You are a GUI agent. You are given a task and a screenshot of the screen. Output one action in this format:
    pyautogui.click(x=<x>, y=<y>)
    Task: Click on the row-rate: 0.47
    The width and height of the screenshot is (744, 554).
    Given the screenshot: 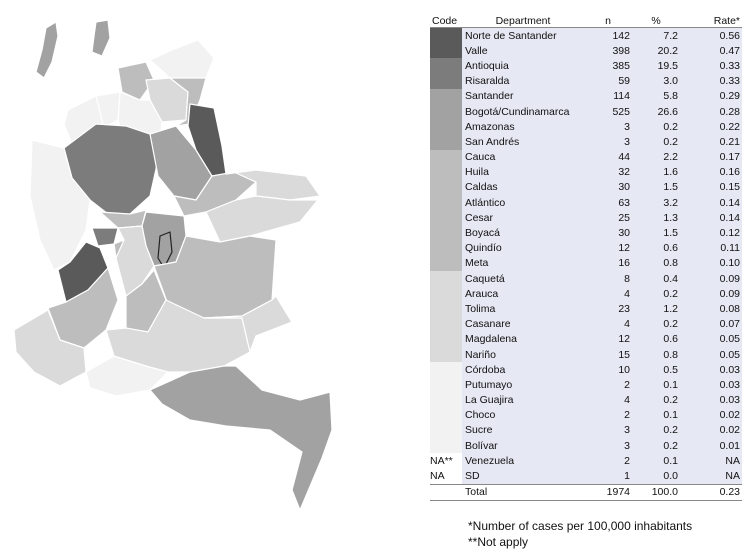 What is the action you would take?
    pyautogui.click(x=711, y=51)
    